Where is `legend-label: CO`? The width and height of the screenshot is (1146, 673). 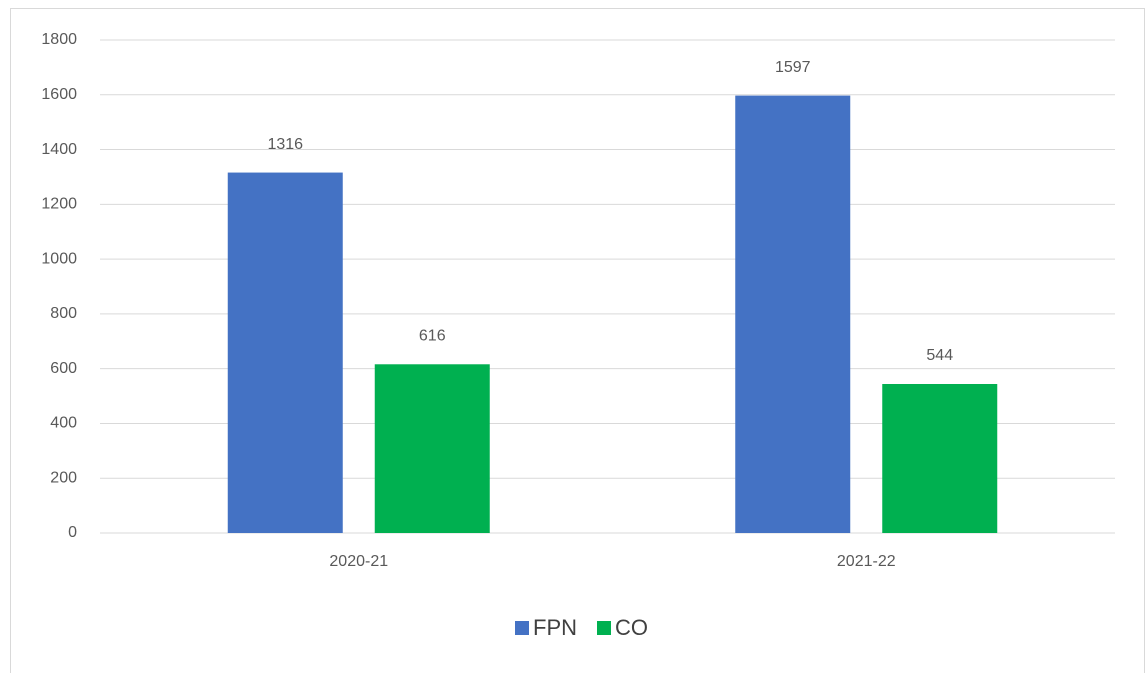 legend-label: CO is located at coordinates (631, 627).